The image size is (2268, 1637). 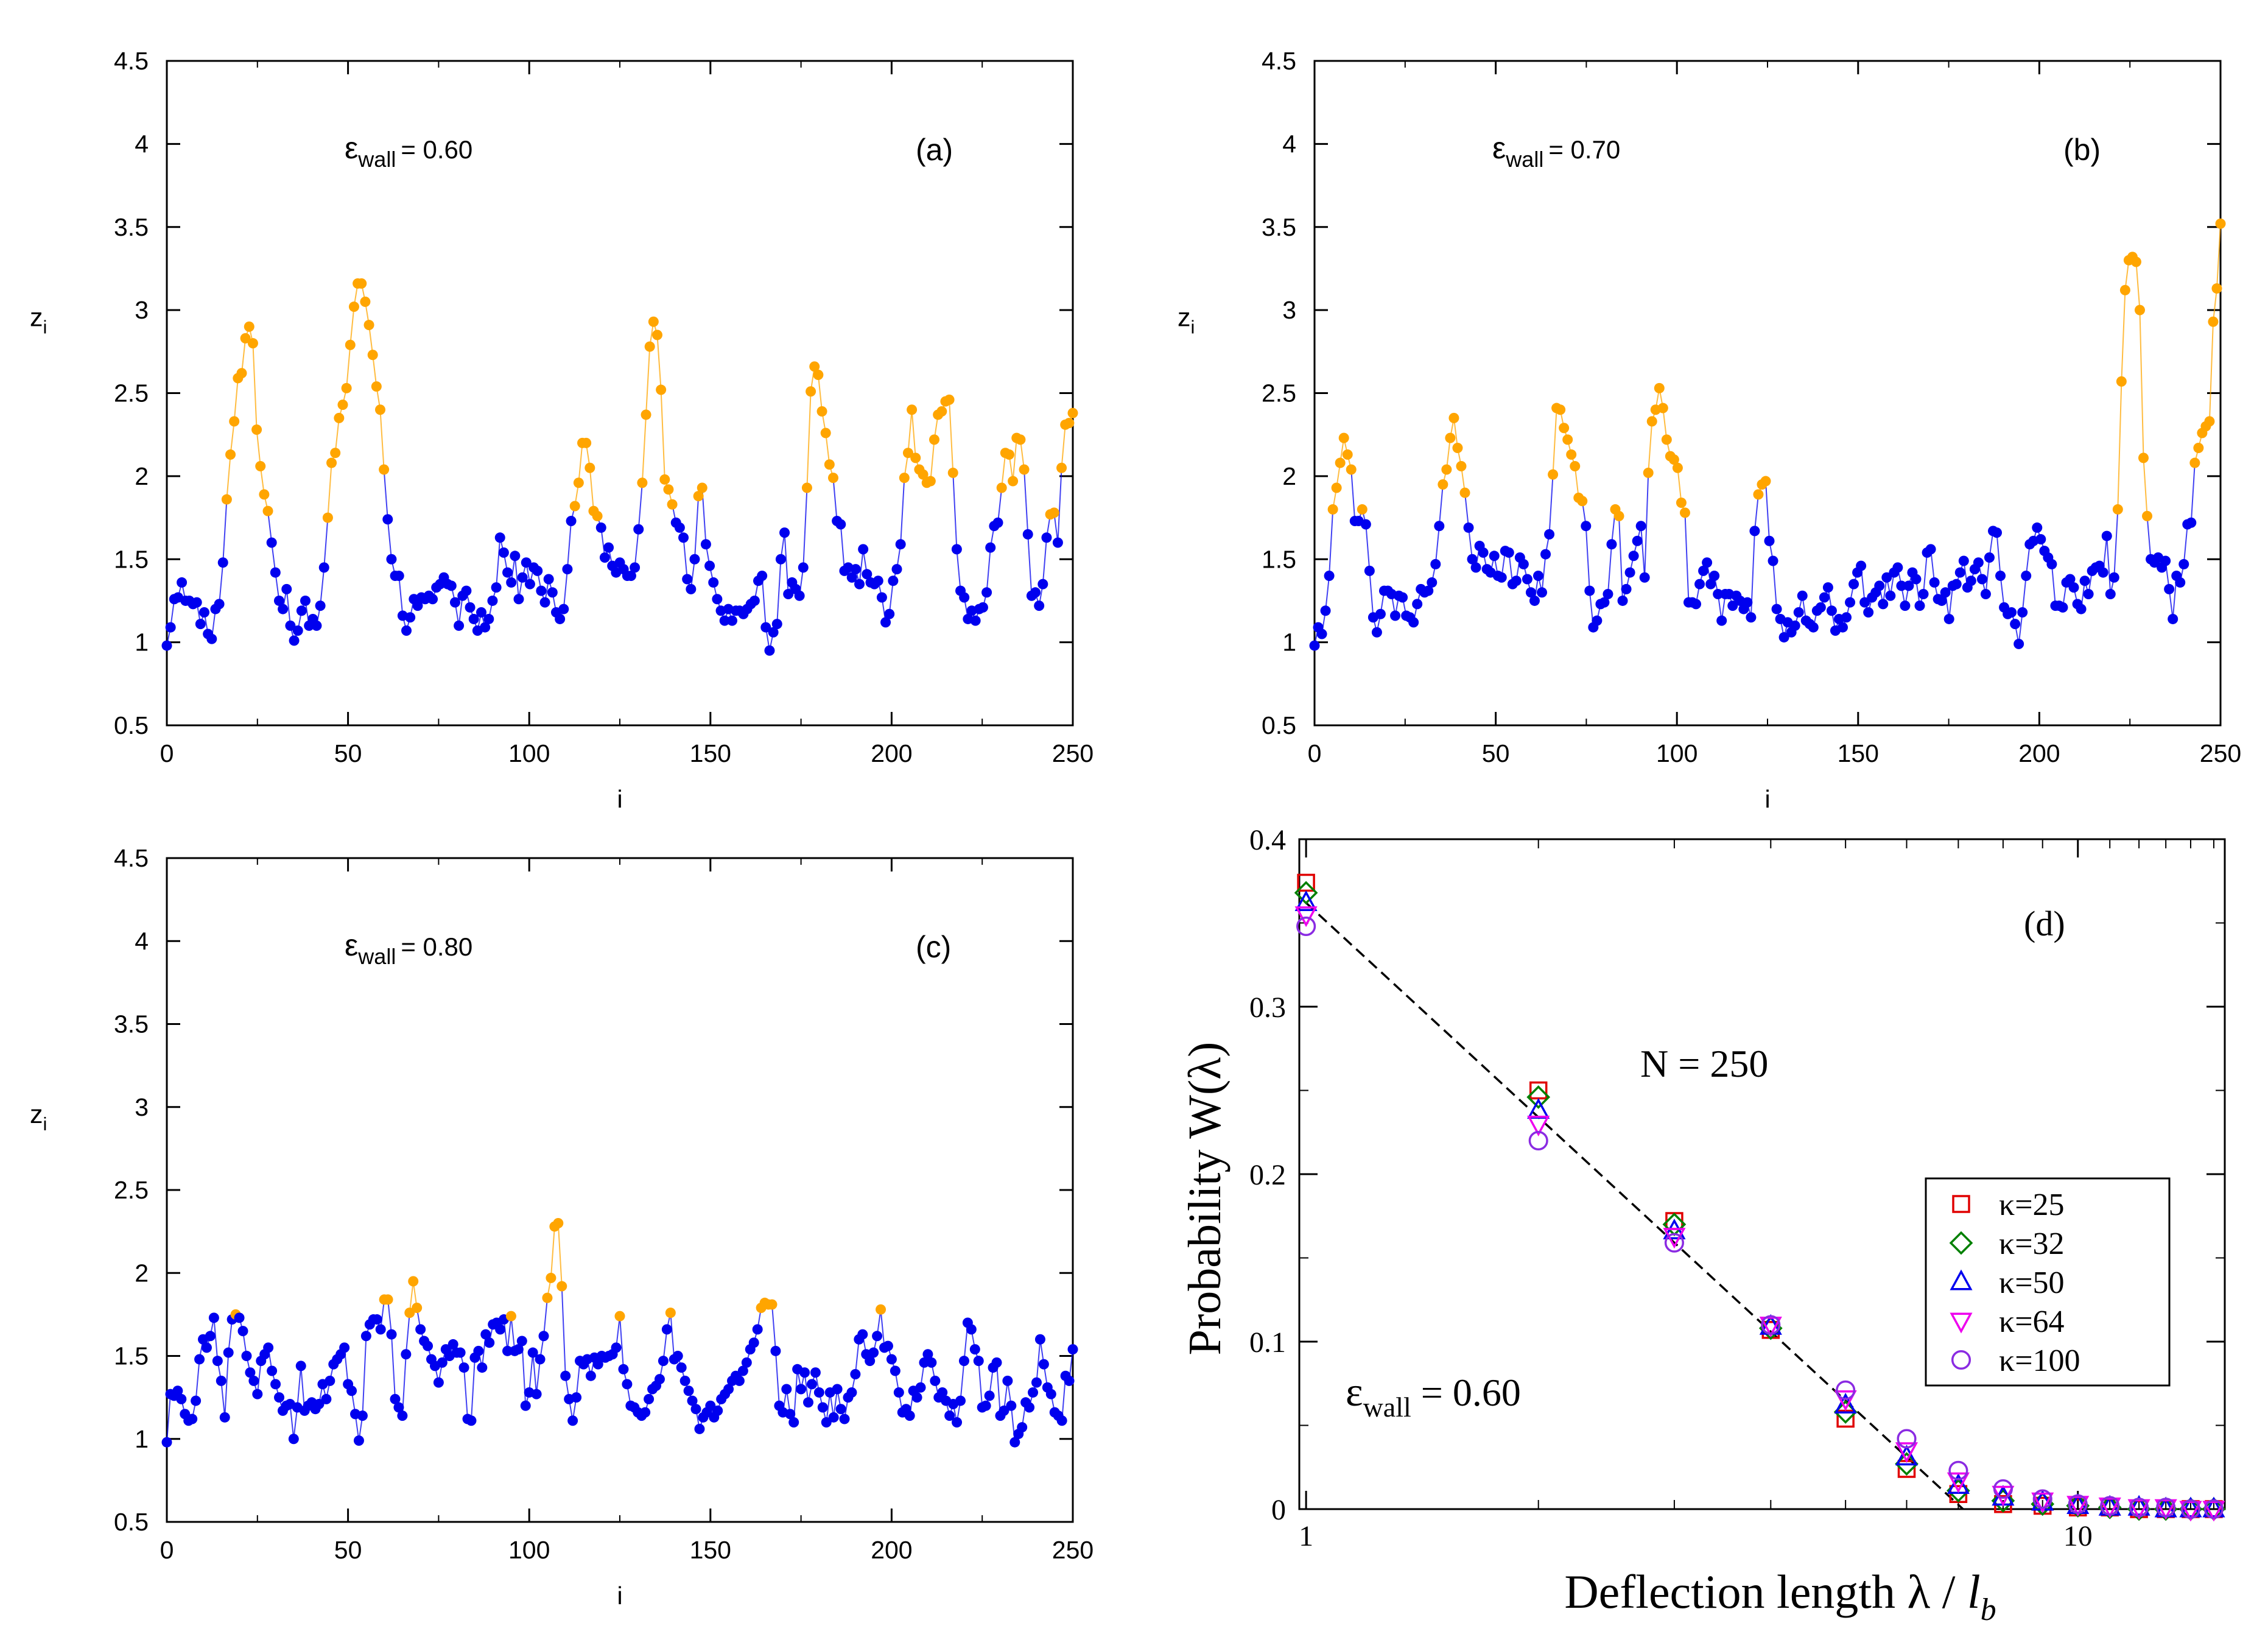 I want to click on x-tick-label-c-0: 0, so click(x=167, y=1550).